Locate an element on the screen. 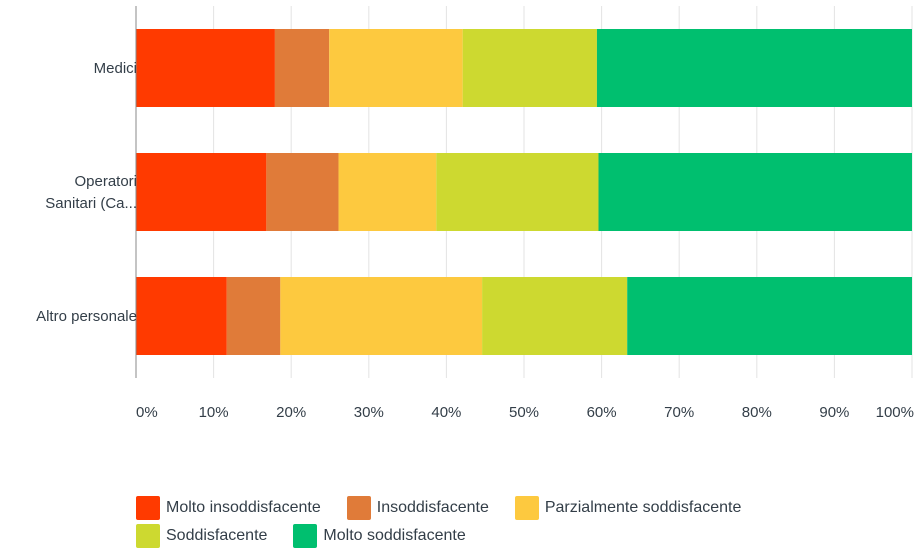 The image size is (915, 550). category-label-line: Altro personale is located at coordinates (86, 316).